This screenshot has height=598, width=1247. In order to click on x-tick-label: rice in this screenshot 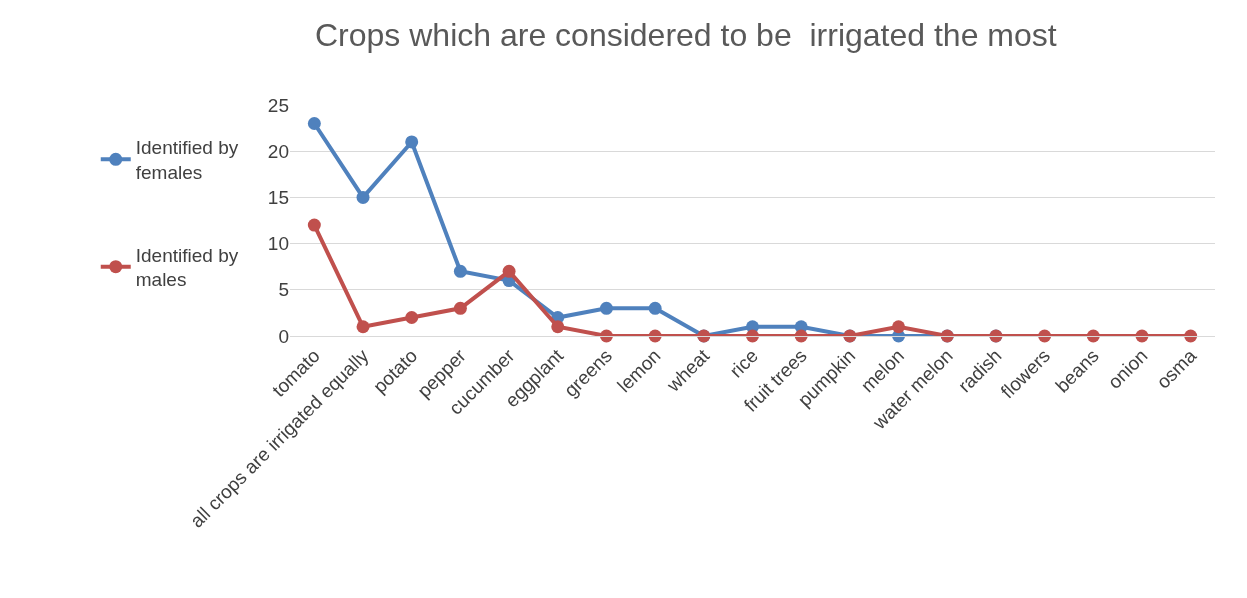, I will do `click(744, 363)`.